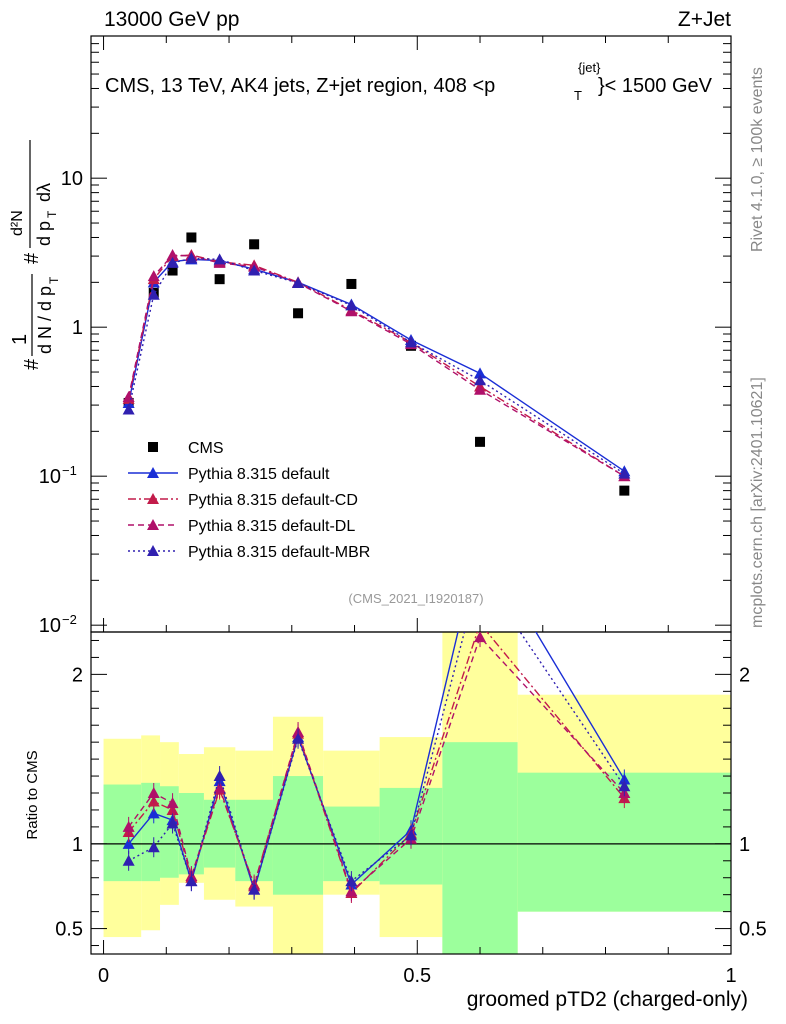 This screenshot has height=1024, width=786. Describe the element at coordinates (757, 159) in the screenshot. I see `rivet-version-label: Rivet 4.1.0, ≥ 100k events` at that location.